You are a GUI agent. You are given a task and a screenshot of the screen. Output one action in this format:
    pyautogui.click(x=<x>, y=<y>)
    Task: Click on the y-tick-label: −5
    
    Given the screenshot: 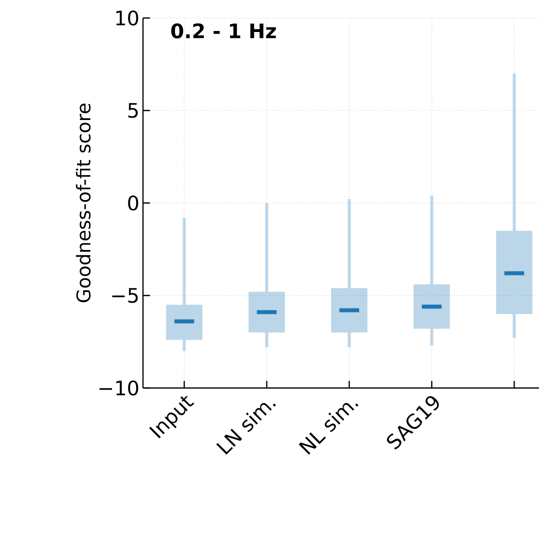 What is the action you would take?
    pyautogui.click(x=125, y=295)
    